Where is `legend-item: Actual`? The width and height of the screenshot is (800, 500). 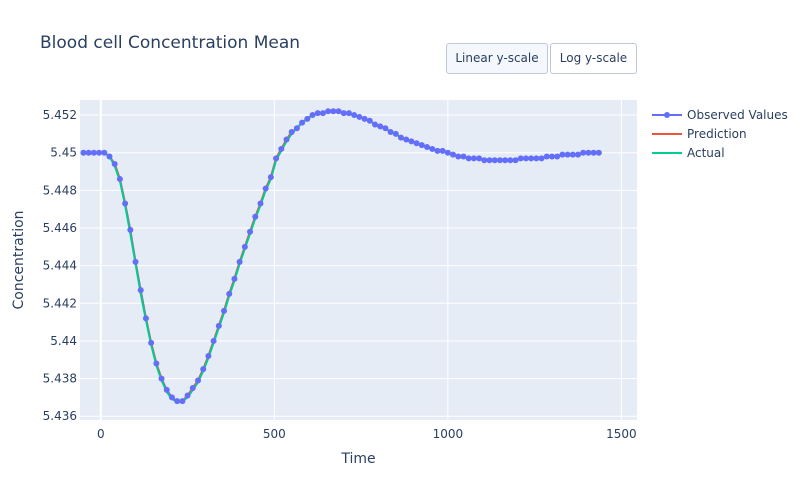
legend-item: Actual is located at coordinates (688, 153).